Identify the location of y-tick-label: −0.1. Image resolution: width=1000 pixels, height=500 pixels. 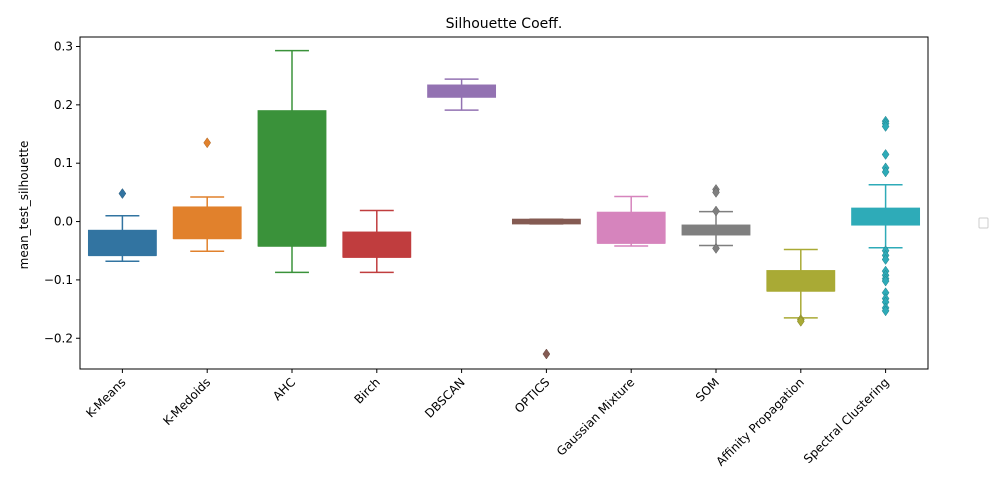
(58, 280).